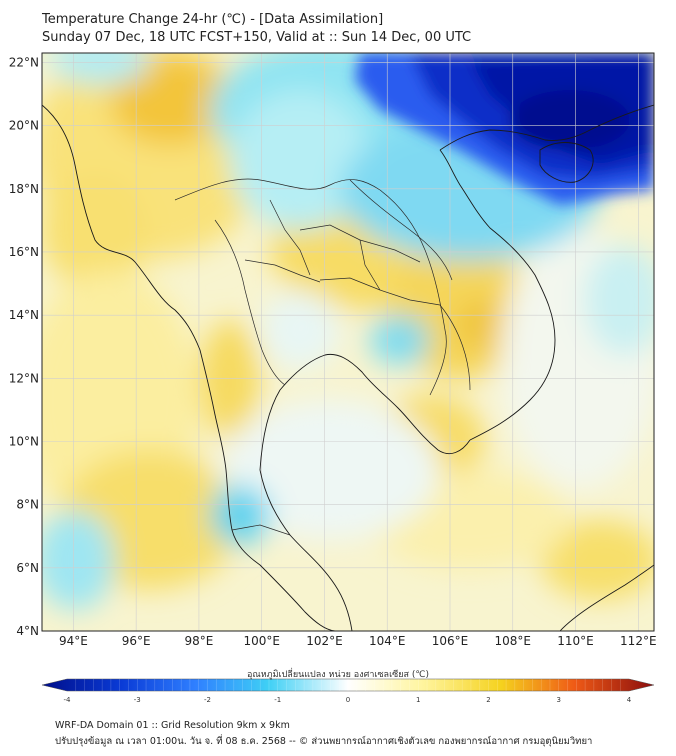 The image size is (676, 756). Describe the element at coordinates (27, 631) in the screenshot. I see `lat-label: 4°N` at that location.